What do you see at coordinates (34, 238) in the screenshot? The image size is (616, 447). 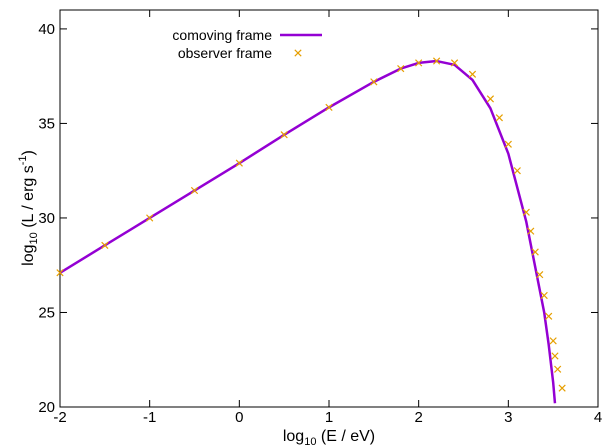 I see `y-axis-label-sub: 10` at bounding box center [34, 238].